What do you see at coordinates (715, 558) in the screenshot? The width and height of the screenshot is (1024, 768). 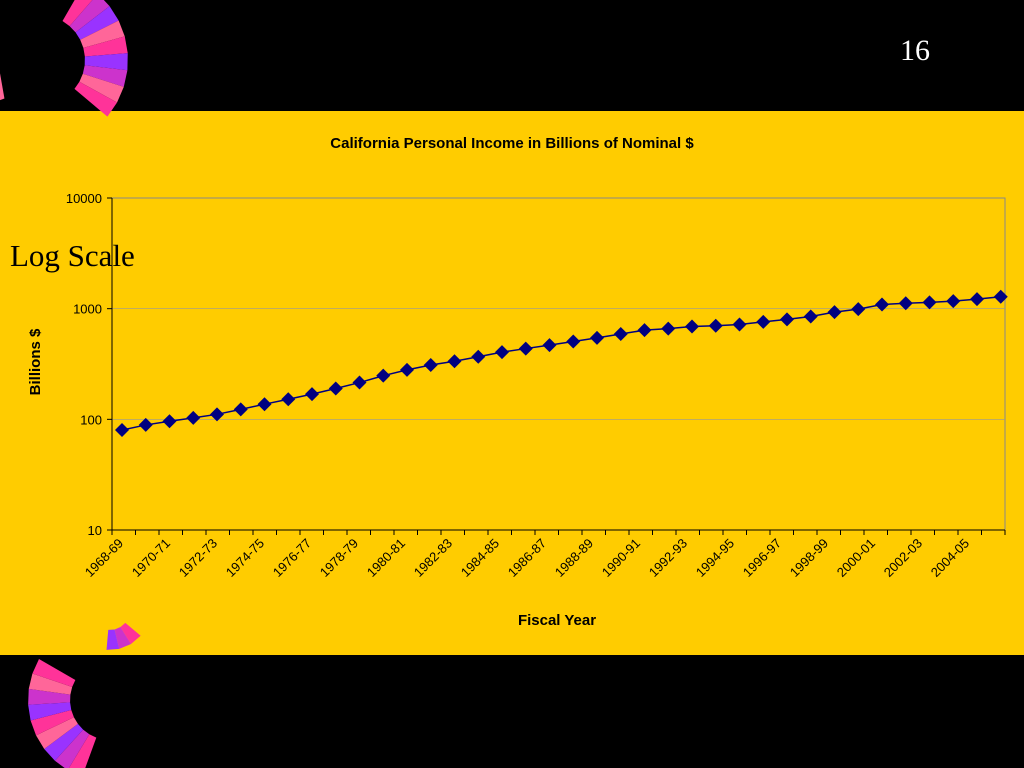 I see `x-tick-label: 1994-95` at bounding box center [715, 558].